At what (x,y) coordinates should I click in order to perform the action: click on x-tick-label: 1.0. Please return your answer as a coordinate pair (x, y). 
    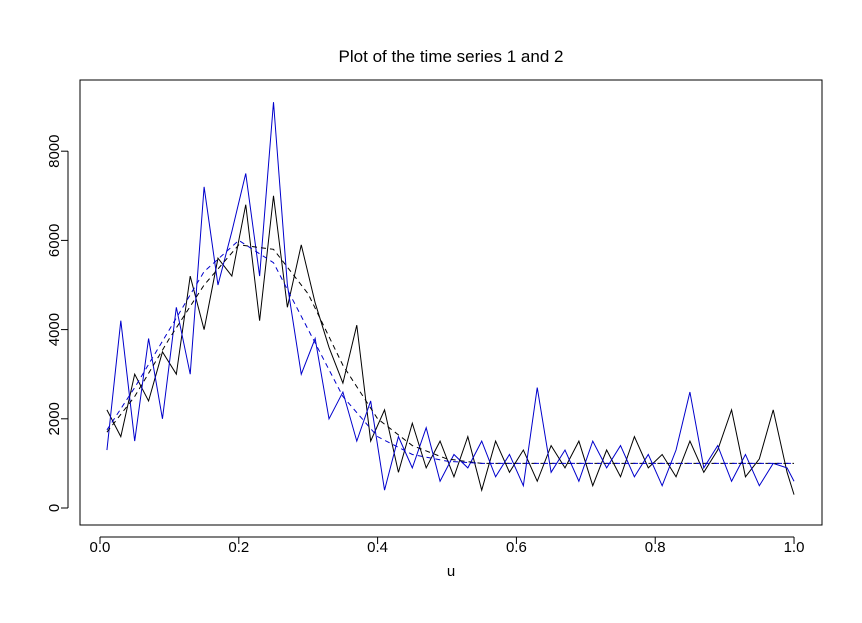
    Looking at the image, I should click on (794, 547).